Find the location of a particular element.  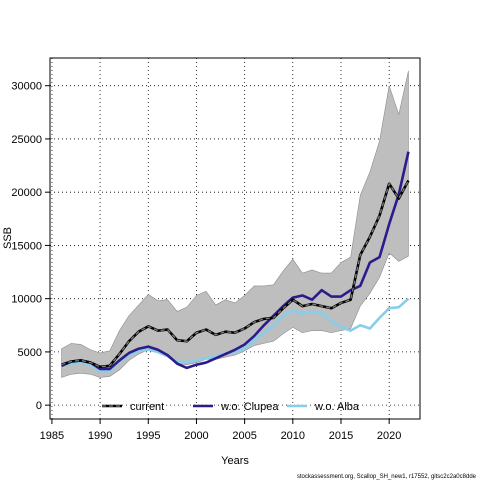

legend-label: w.o. Clupea is located at coordinates (249, 407).